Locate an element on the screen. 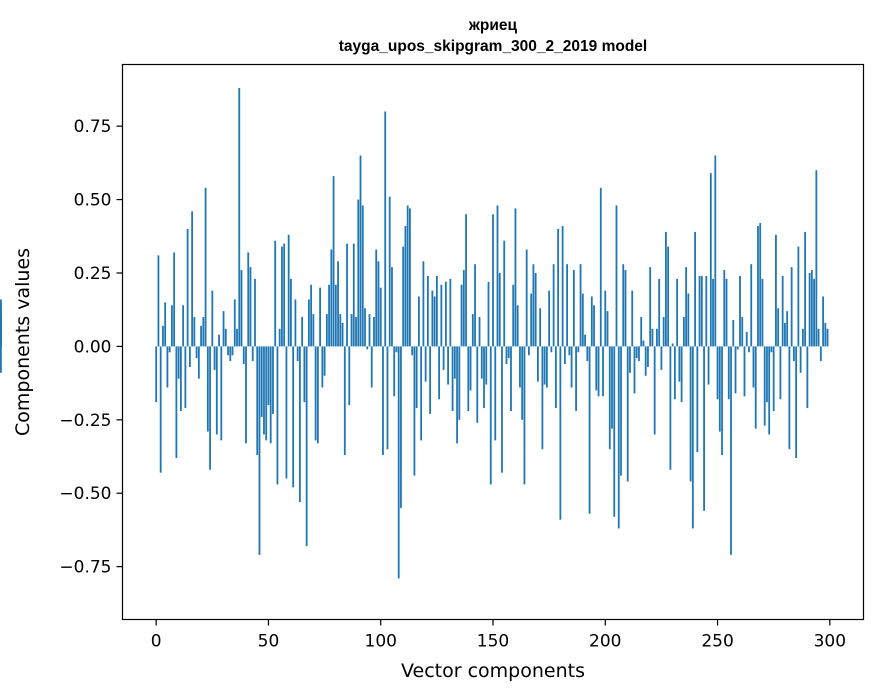 This screenshot has width=880, height=700. x-tick-label: 100 is located at coordinates (381, 642).